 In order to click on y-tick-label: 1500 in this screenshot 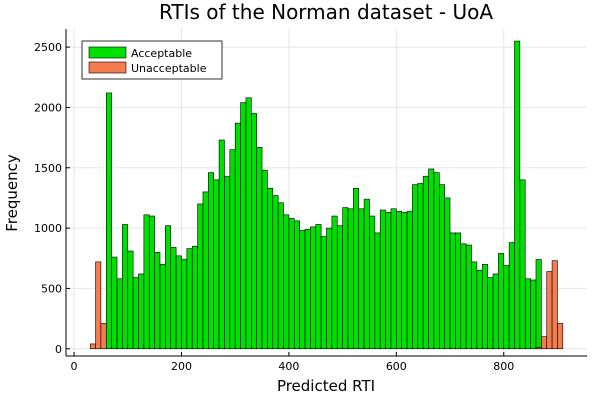, I will do `click(48, 168)`.